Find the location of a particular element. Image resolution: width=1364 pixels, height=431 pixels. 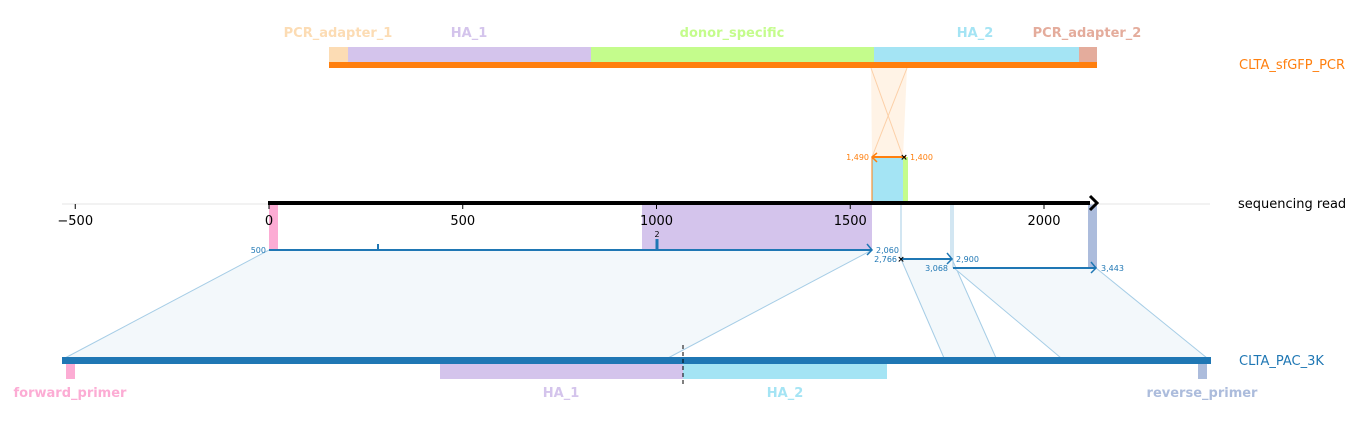

donor-feature-label: PCR_adapter_2 is located at coordinates (1087, 33).